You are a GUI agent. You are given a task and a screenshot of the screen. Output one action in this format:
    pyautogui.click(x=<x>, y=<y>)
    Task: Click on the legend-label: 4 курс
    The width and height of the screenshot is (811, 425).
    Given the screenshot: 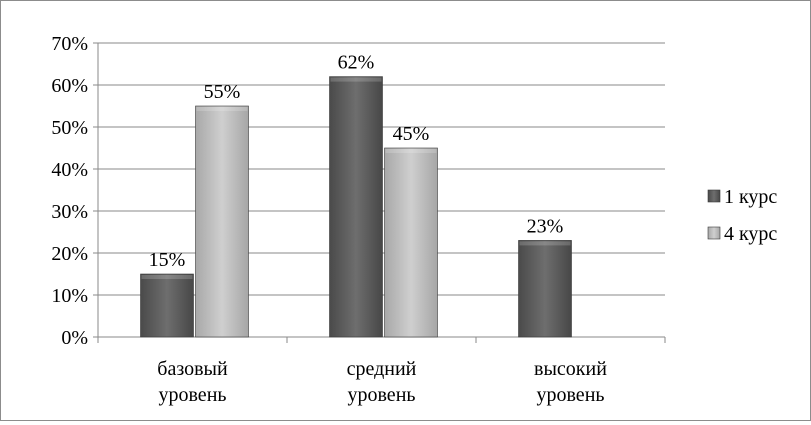 What is the action you would take?
    pyautogui.click(x=750, y=234)
    